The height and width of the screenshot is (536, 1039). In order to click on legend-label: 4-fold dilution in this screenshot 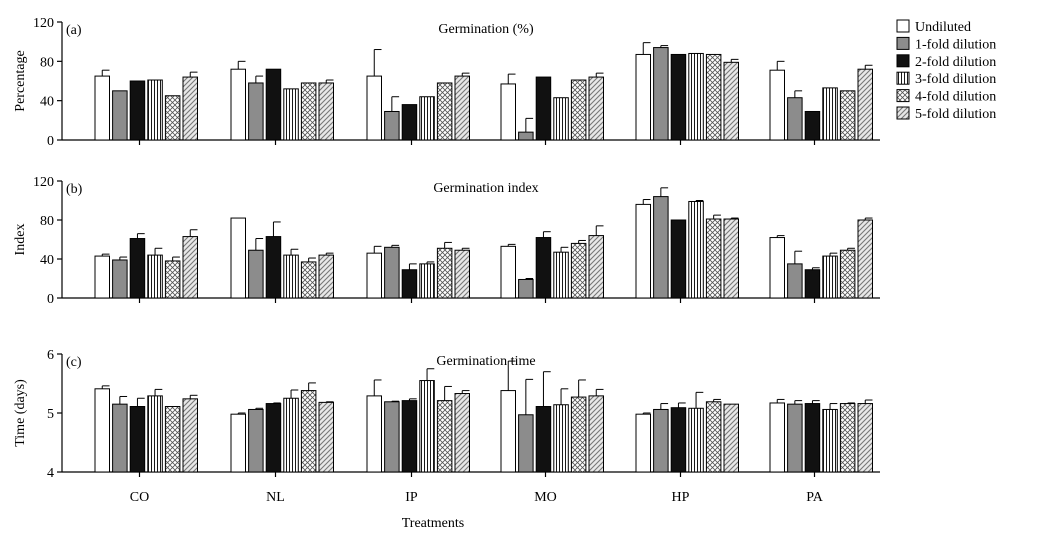, I will do `click(955, 97)`.